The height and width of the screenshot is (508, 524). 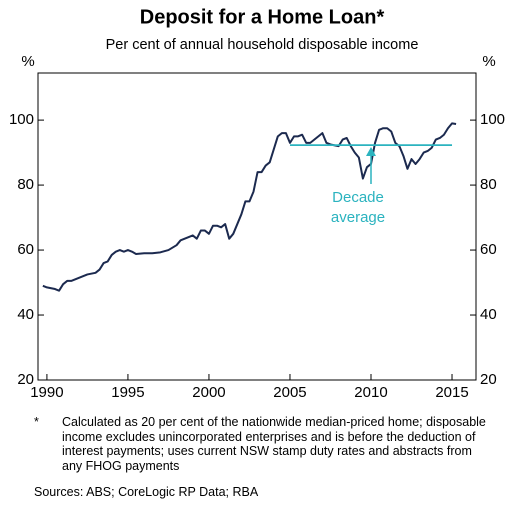 I want to click on y-tick-label: 40, so click(x=25, y=314).